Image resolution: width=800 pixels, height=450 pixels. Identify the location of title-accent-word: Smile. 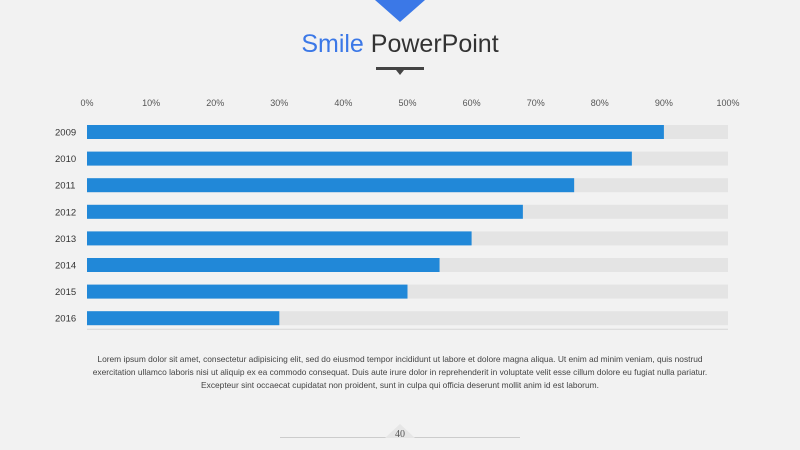
(332, 44).